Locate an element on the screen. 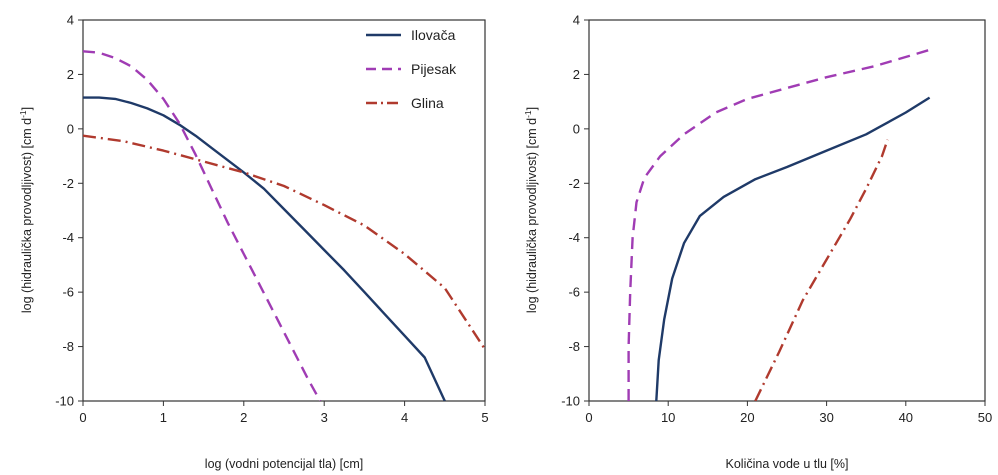 This screenshot has height=475, width=998. x-tick-label: 4 is located at coordinates (404, 417).